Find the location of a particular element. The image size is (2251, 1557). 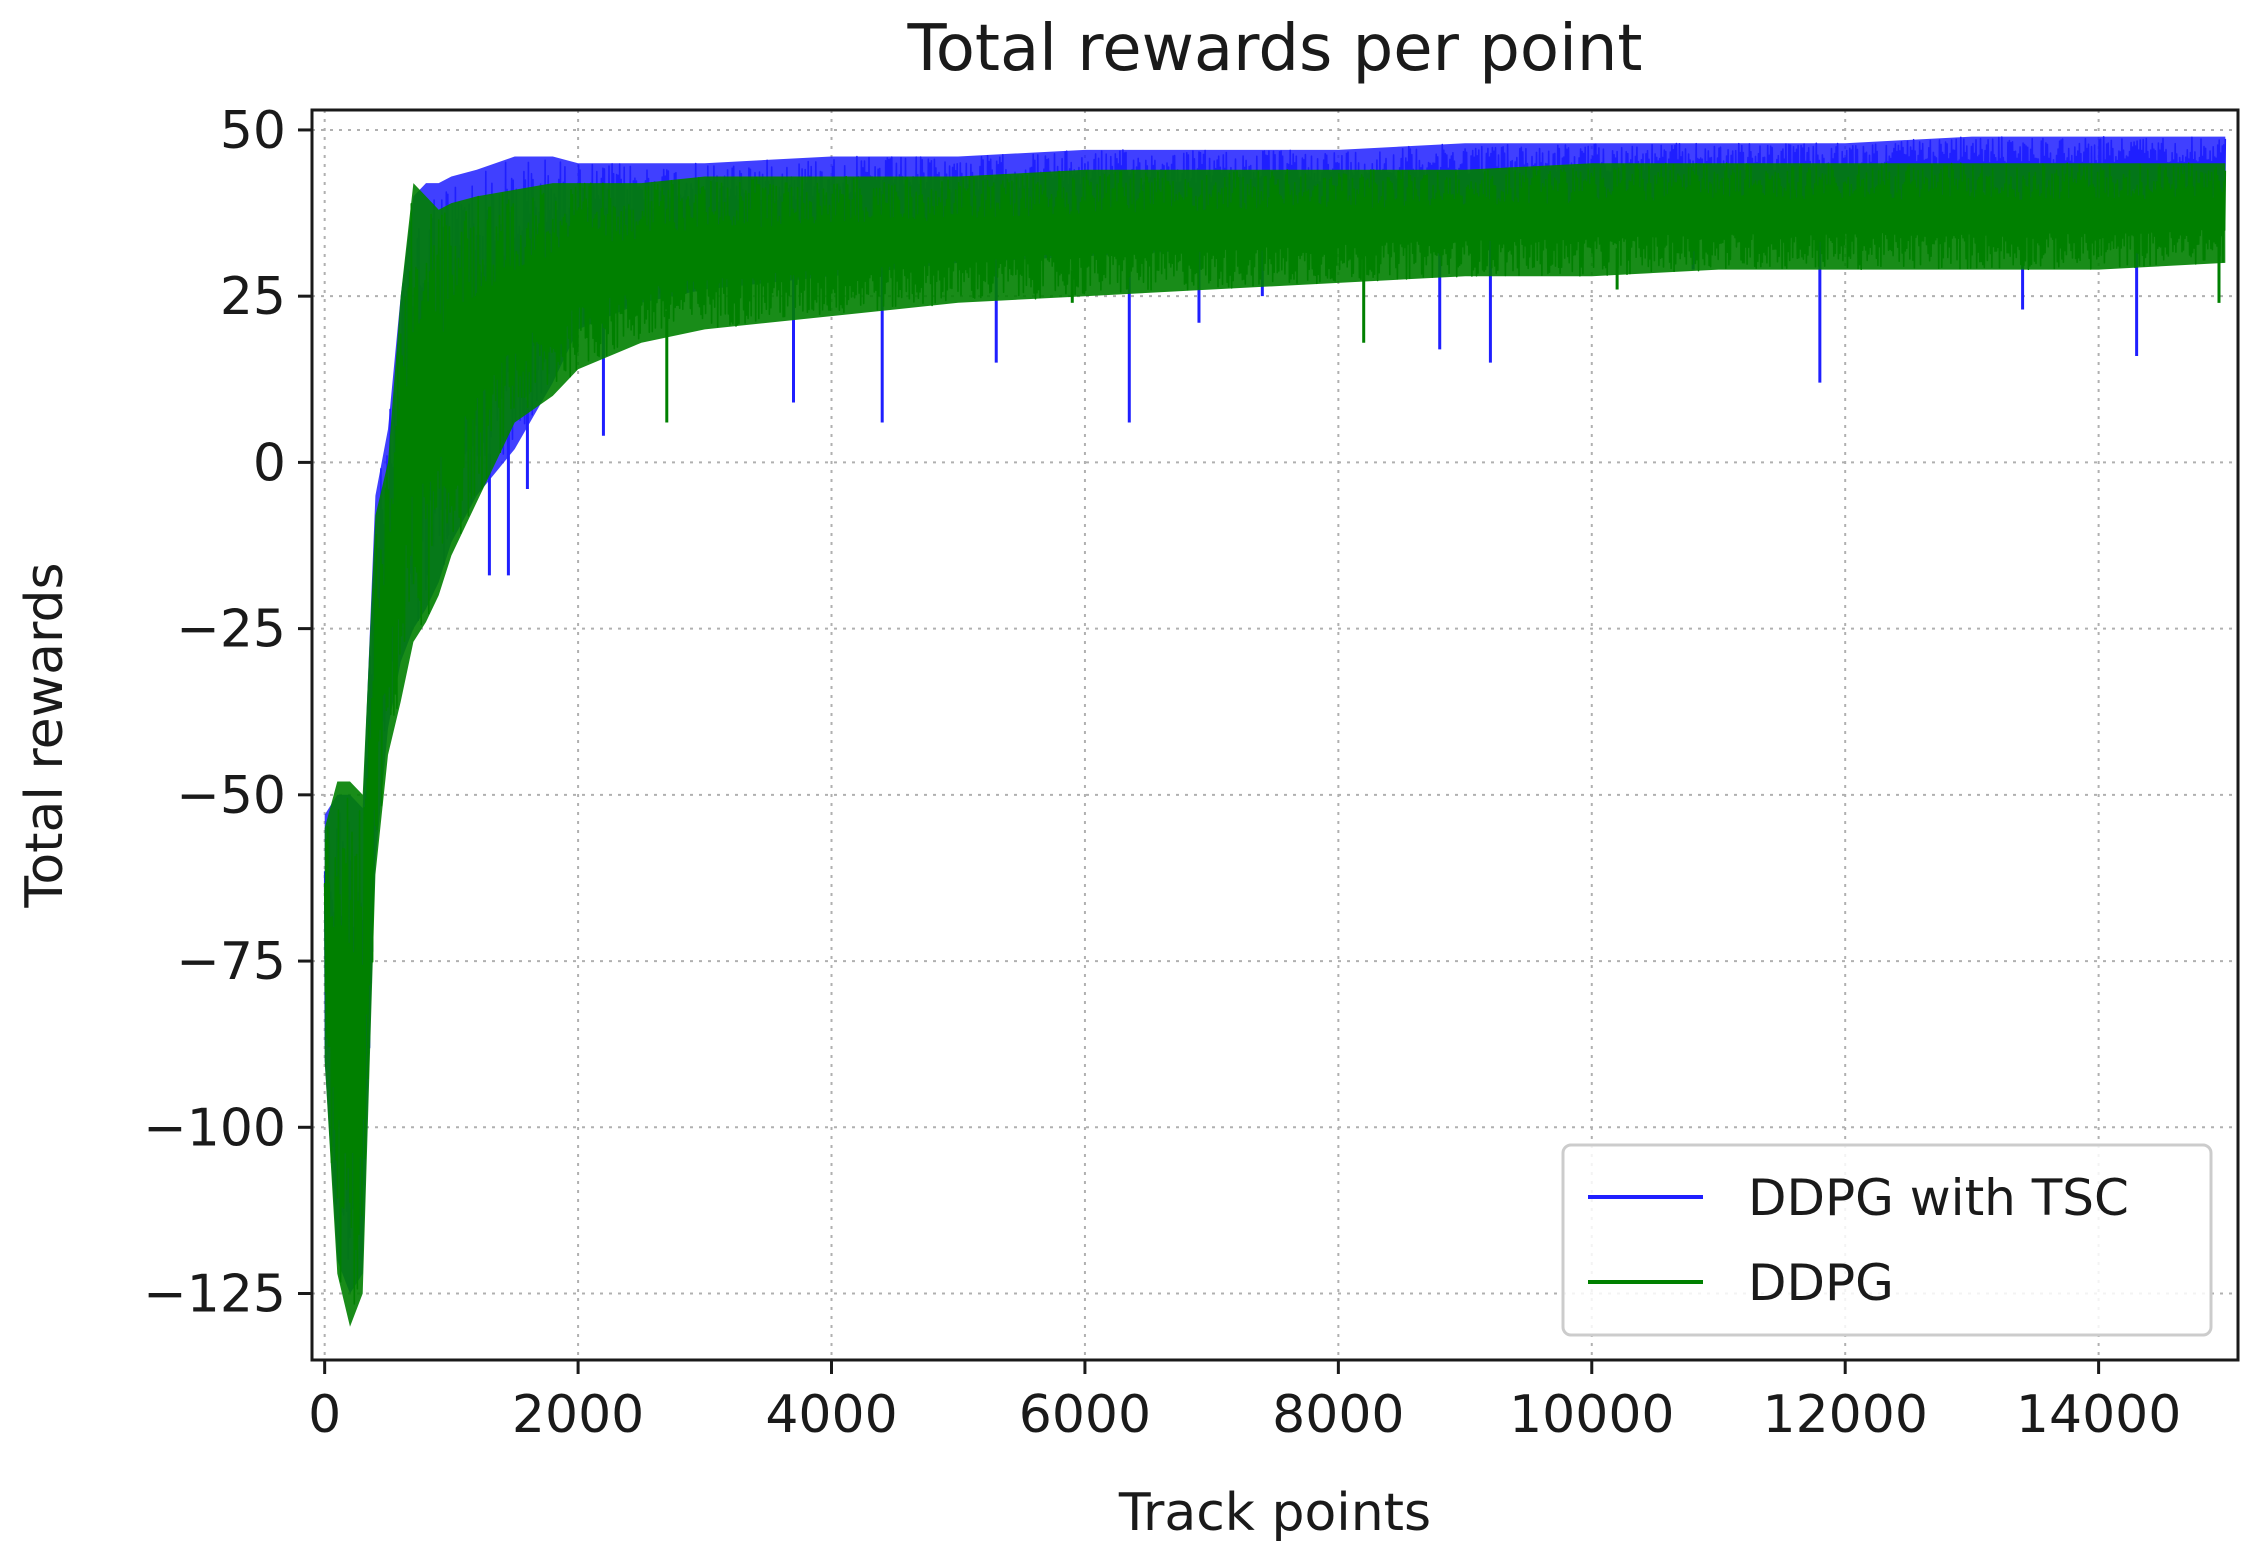

x-tick-label: 6000 is located at coordinates (1085, 1415).